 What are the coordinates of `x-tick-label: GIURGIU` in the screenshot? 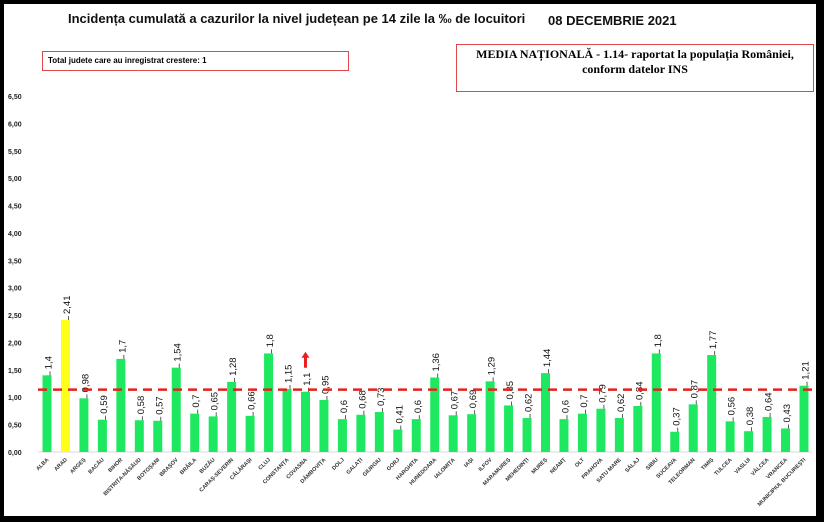 It's located at (372, 467).